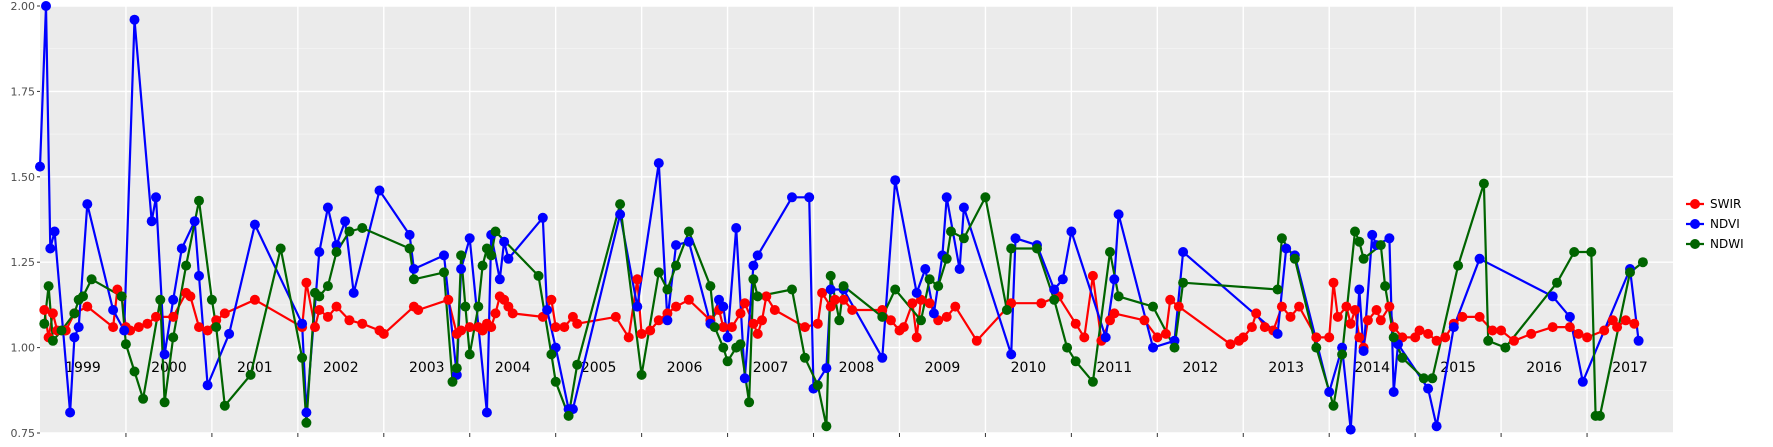 The width and height of the screenshot is (1773, 447). What do you see at coordinates (1725, 224) in the screenshot?
I see `legend-label-ndvi: NDVI` at bounding box center [1725, 224].